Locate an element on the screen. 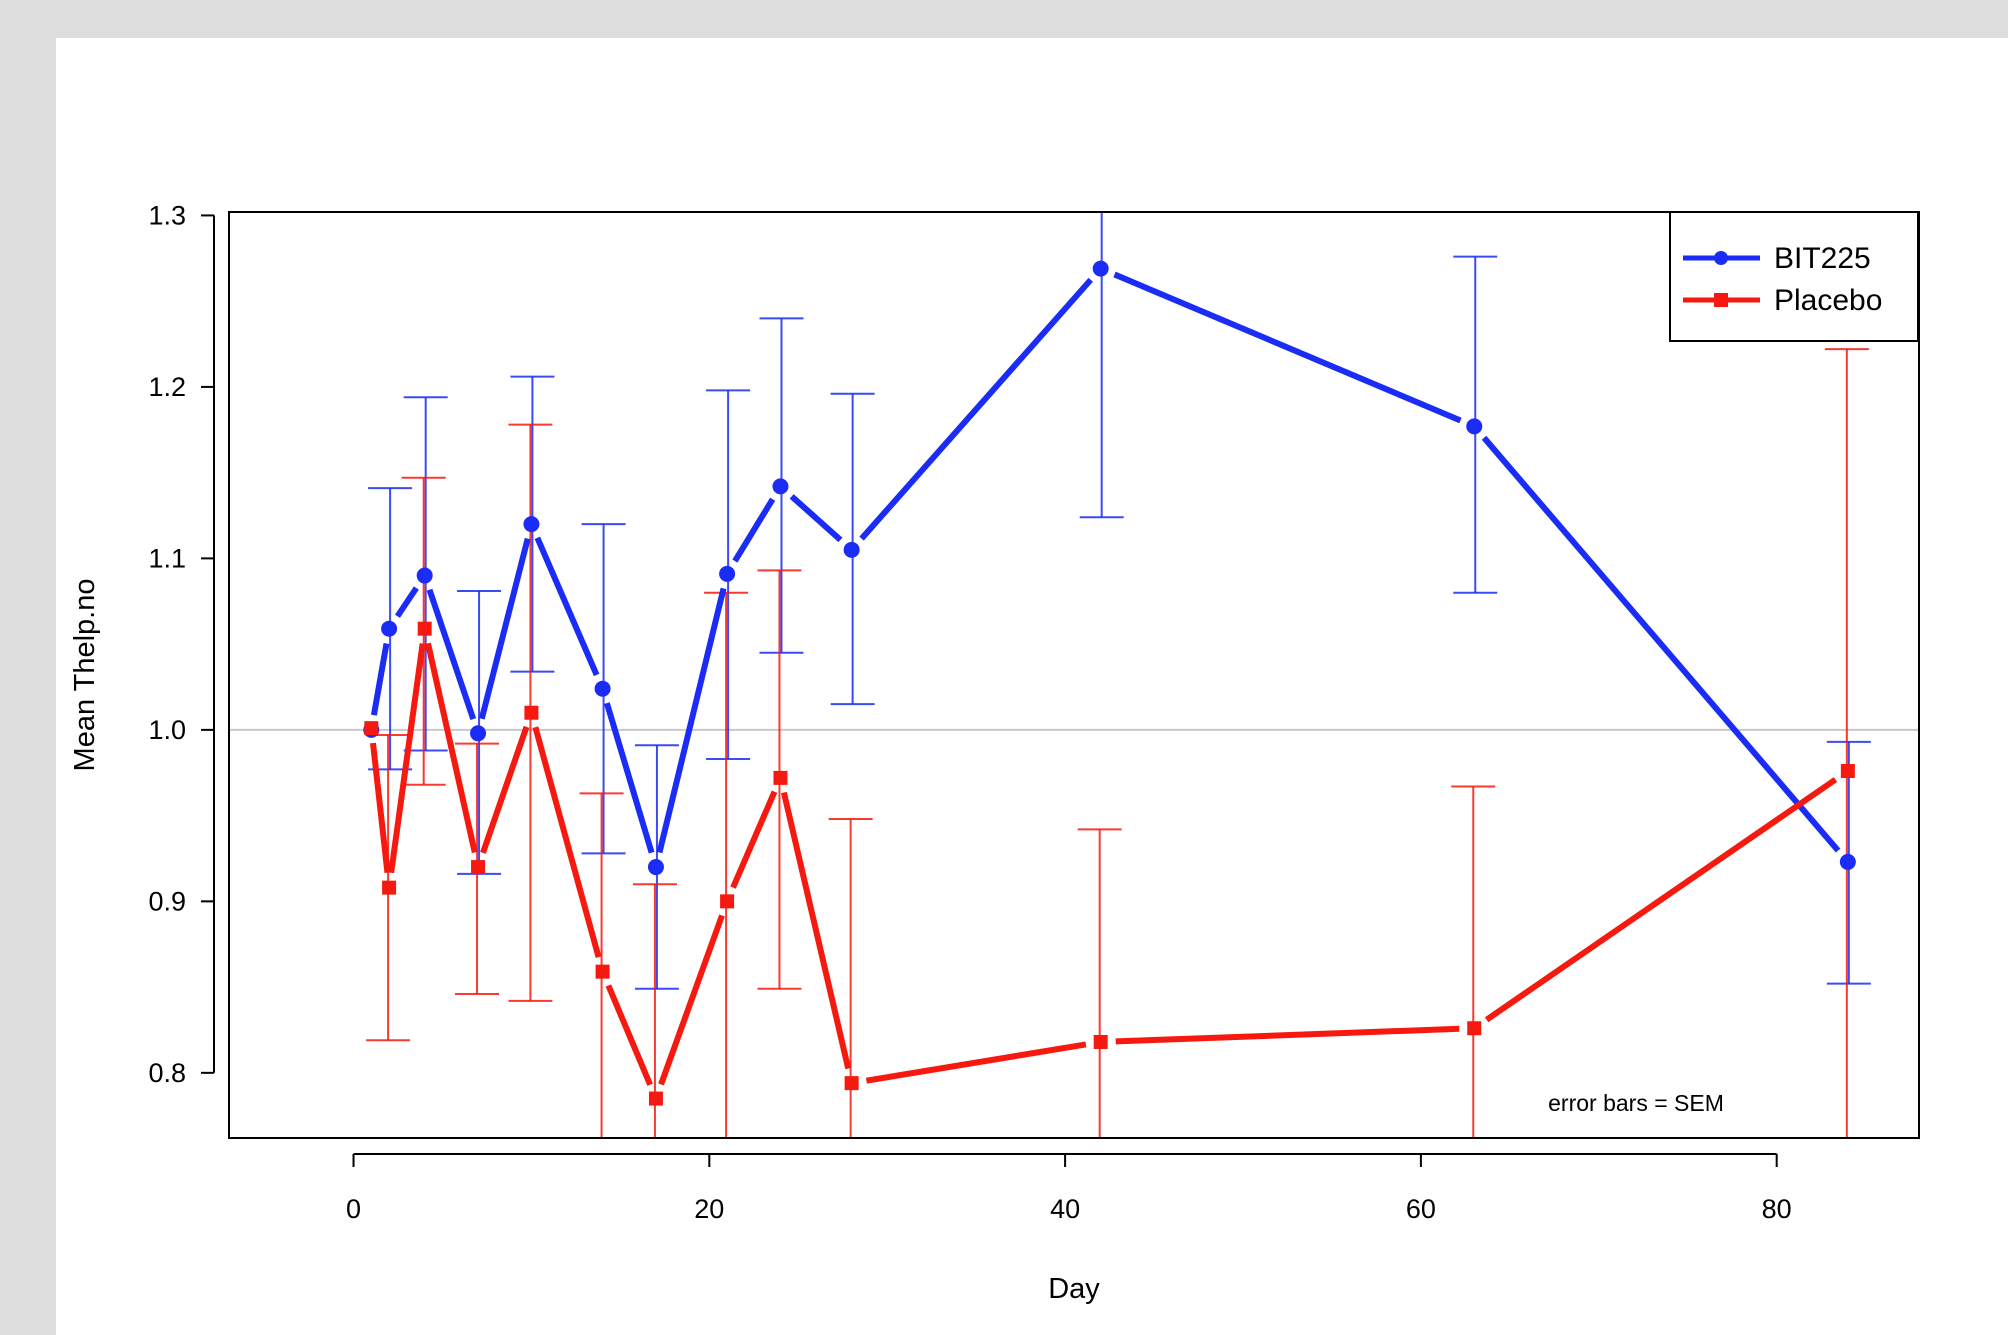 This screenshot has height=1335, width=2008. x-tick-label: 40 is located at coordinates (1065, 1209).